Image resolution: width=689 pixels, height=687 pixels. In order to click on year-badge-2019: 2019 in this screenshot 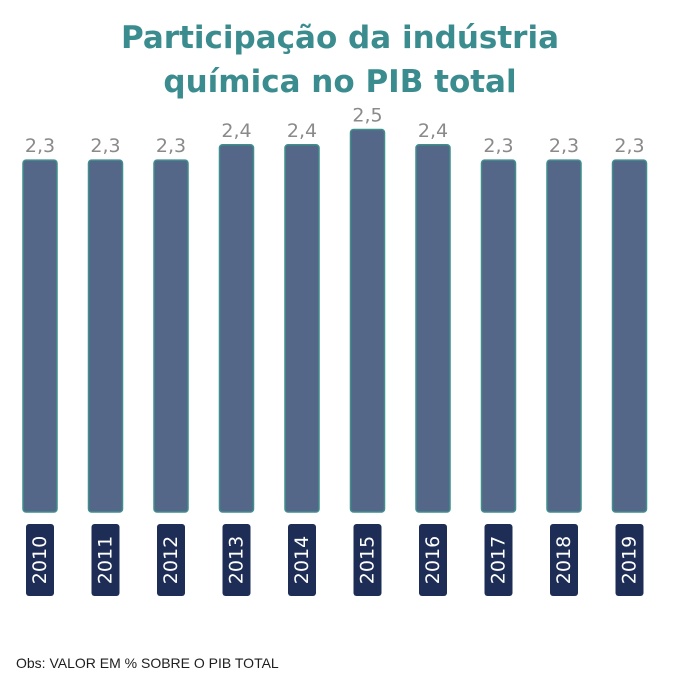, I will do `click(629, 560)`.